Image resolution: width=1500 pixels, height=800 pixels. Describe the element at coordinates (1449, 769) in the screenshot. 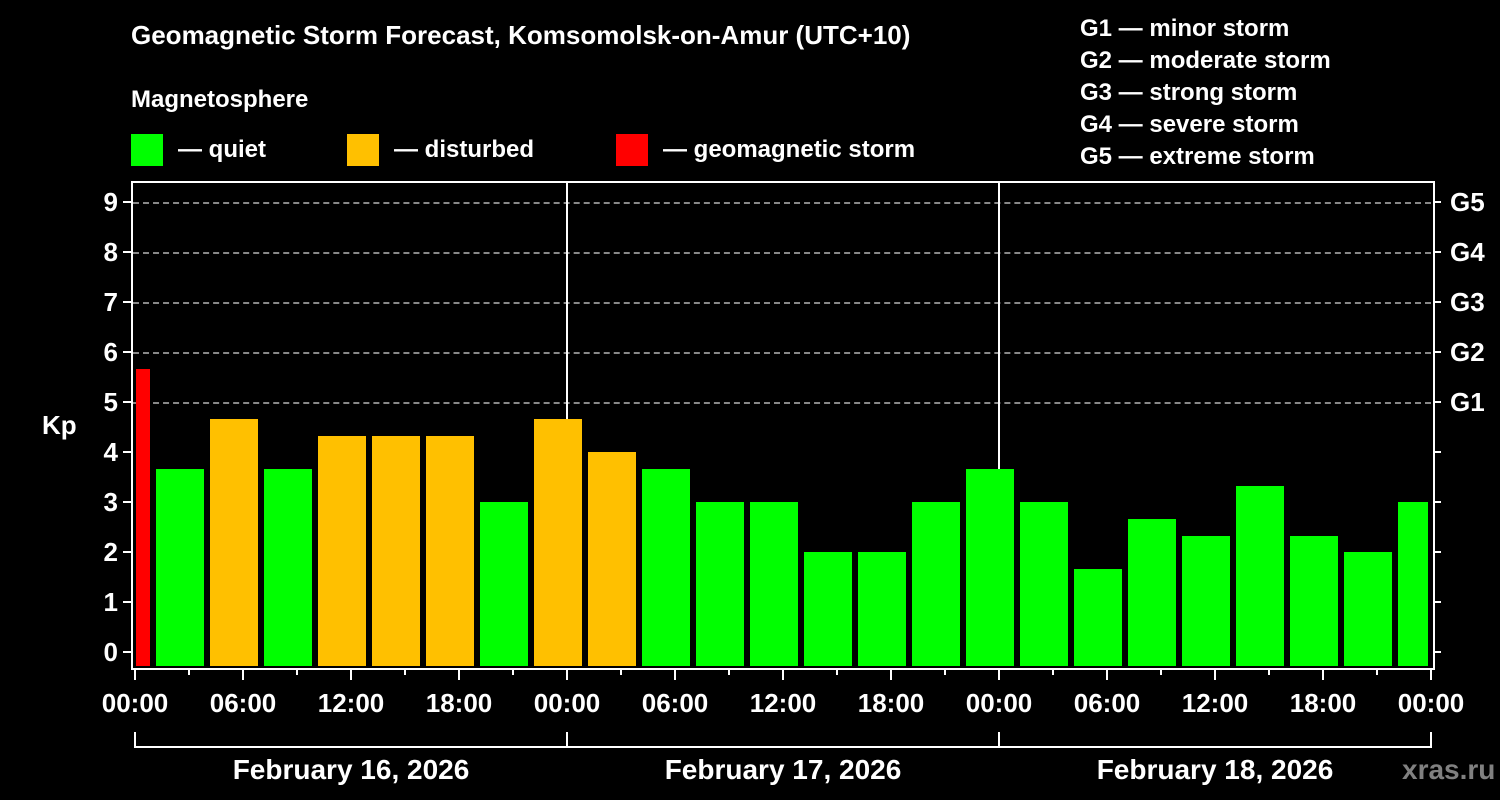

I see `watermark: xras.ru` at that location.